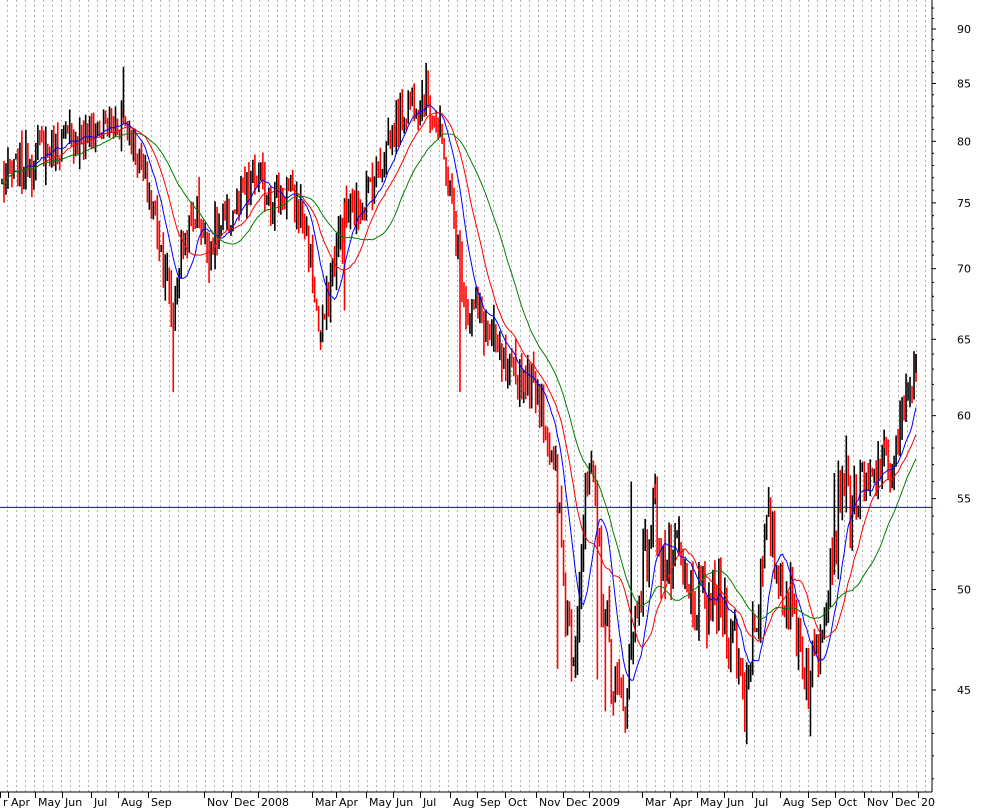 This screenshot has width=982, height=809. Describe the element at coordinates (5, 802) in the screenshot. I see `x-tick-label: r` at that location.